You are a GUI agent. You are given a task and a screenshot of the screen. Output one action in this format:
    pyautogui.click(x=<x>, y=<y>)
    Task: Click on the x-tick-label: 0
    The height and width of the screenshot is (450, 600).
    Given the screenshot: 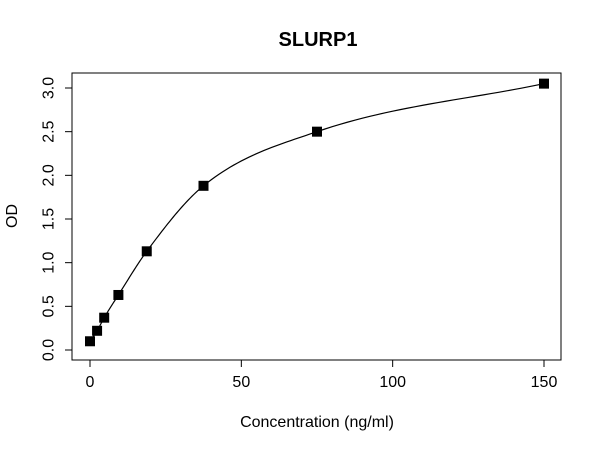 What is the action you would take?
    pyautogui.click(x=90, y=382)
    